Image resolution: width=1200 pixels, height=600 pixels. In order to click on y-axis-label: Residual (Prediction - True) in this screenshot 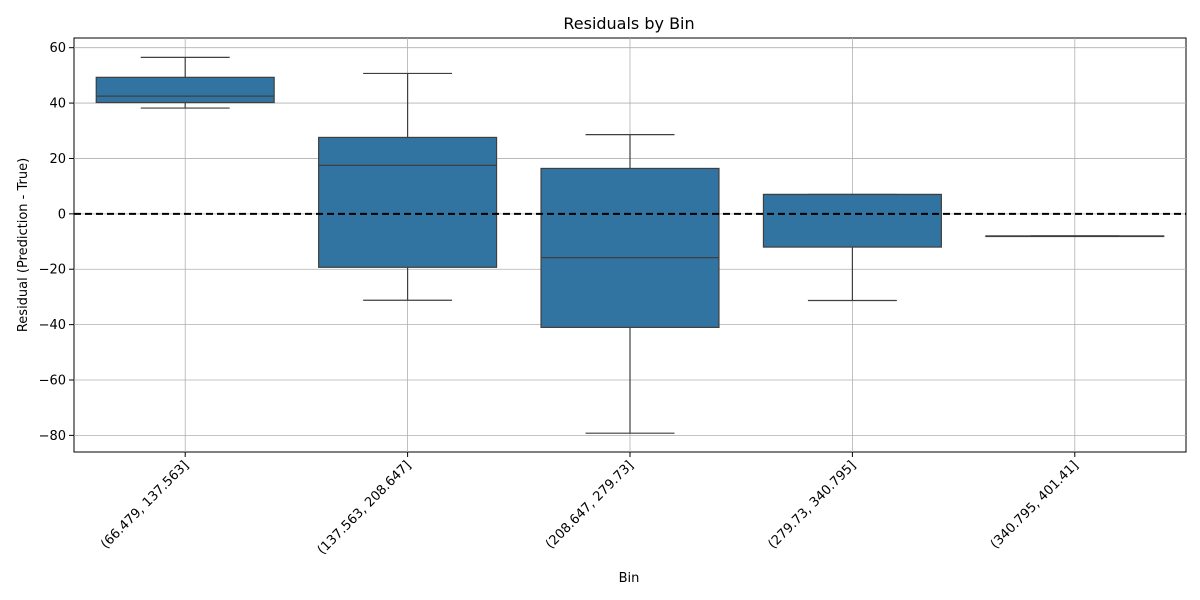, I will do `click(23, 245)`.